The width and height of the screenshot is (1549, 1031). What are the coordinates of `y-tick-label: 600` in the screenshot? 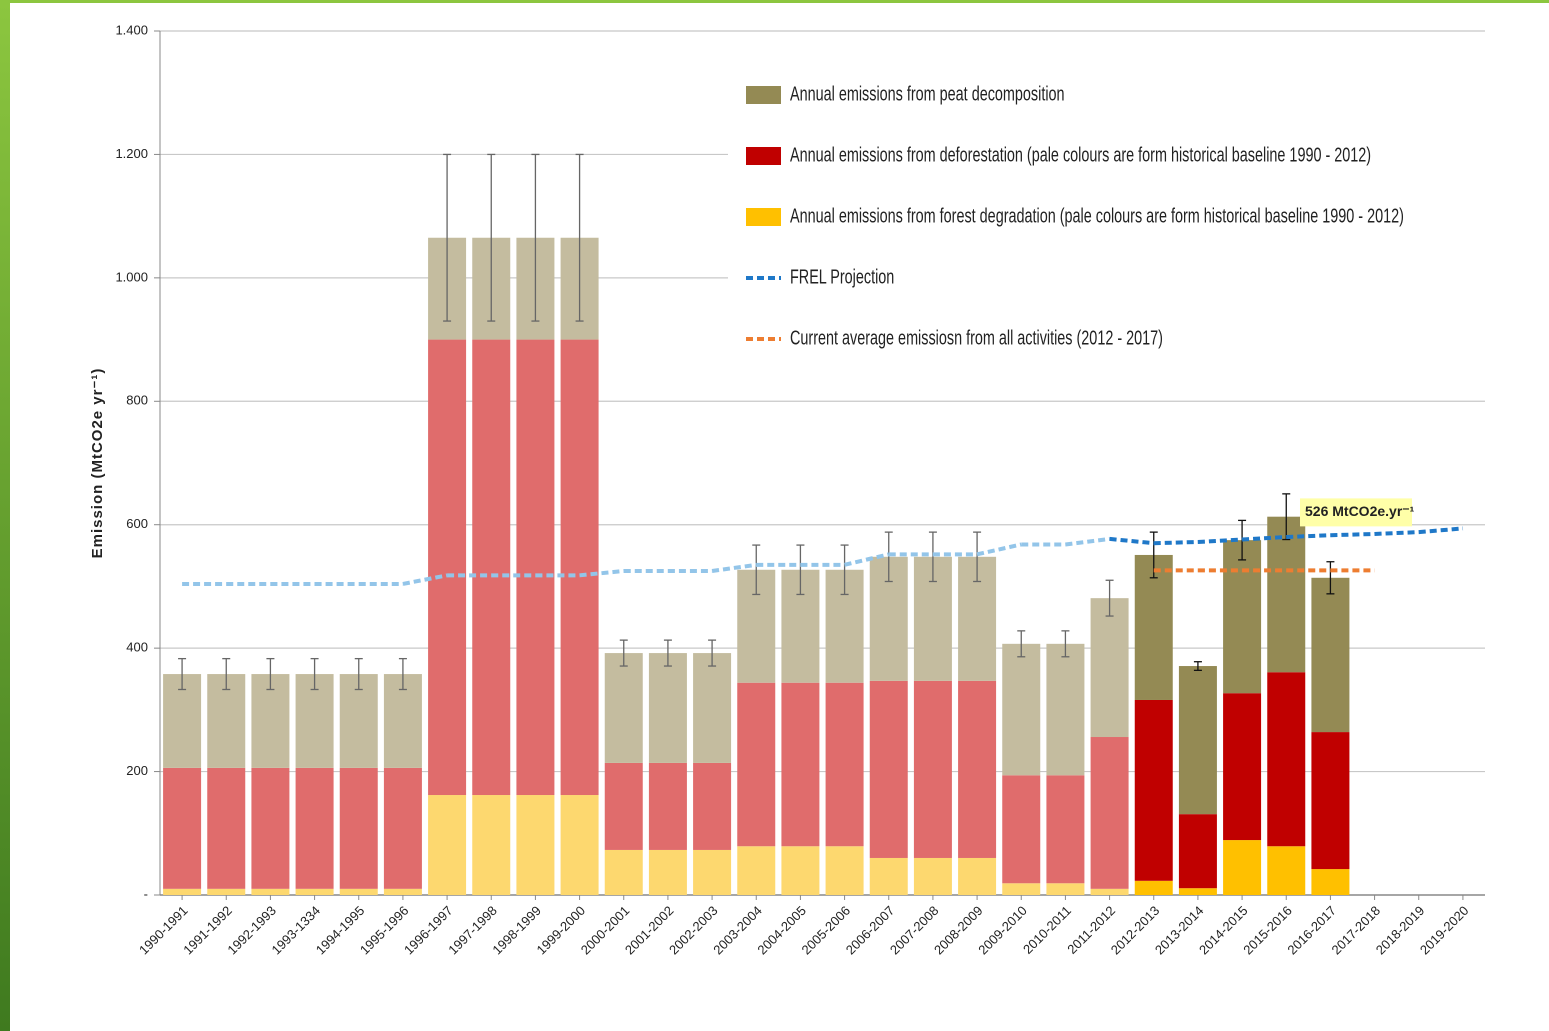 It's located at (137, 523).